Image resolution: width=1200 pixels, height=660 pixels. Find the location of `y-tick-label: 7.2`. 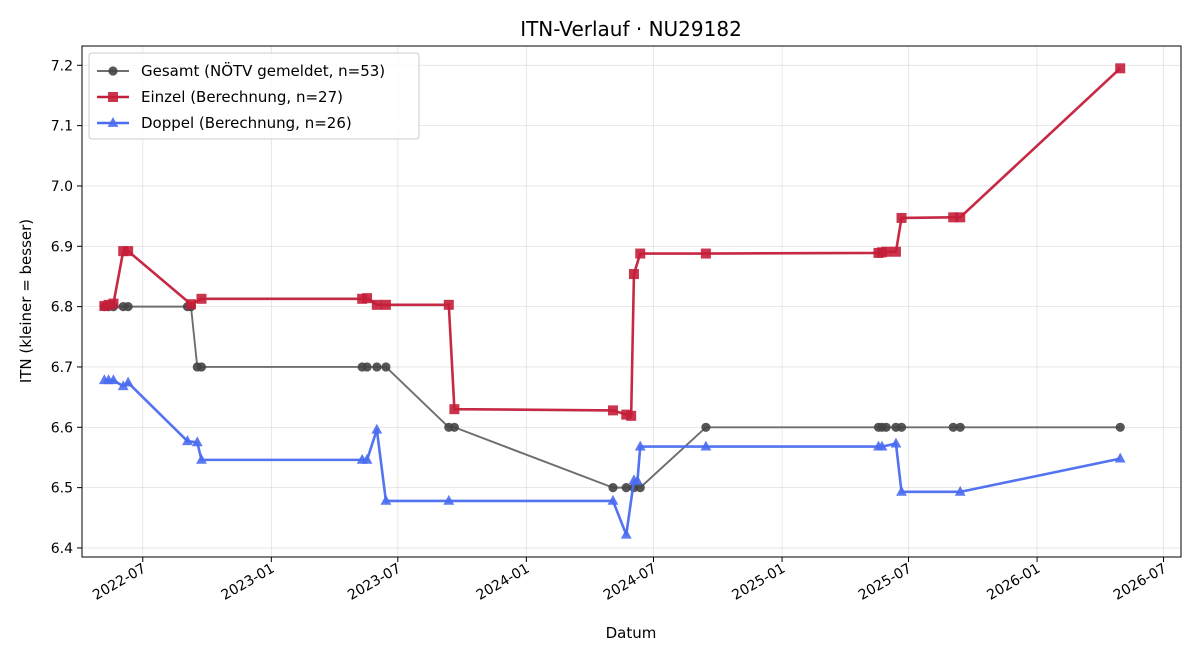

y-tick-label: 7.2 is located at coordinates (62, 66).